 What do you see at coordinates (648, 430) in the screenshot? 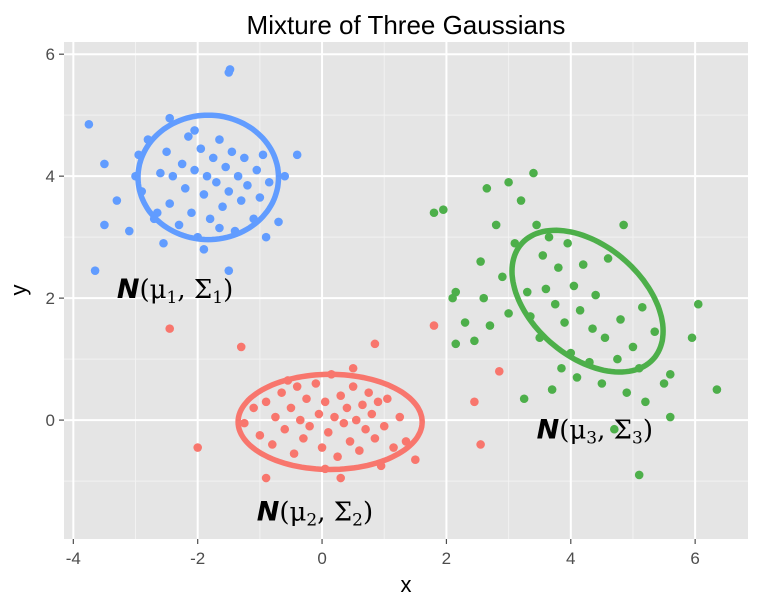
I see `label-part: )` at bounding box center [648, 430].